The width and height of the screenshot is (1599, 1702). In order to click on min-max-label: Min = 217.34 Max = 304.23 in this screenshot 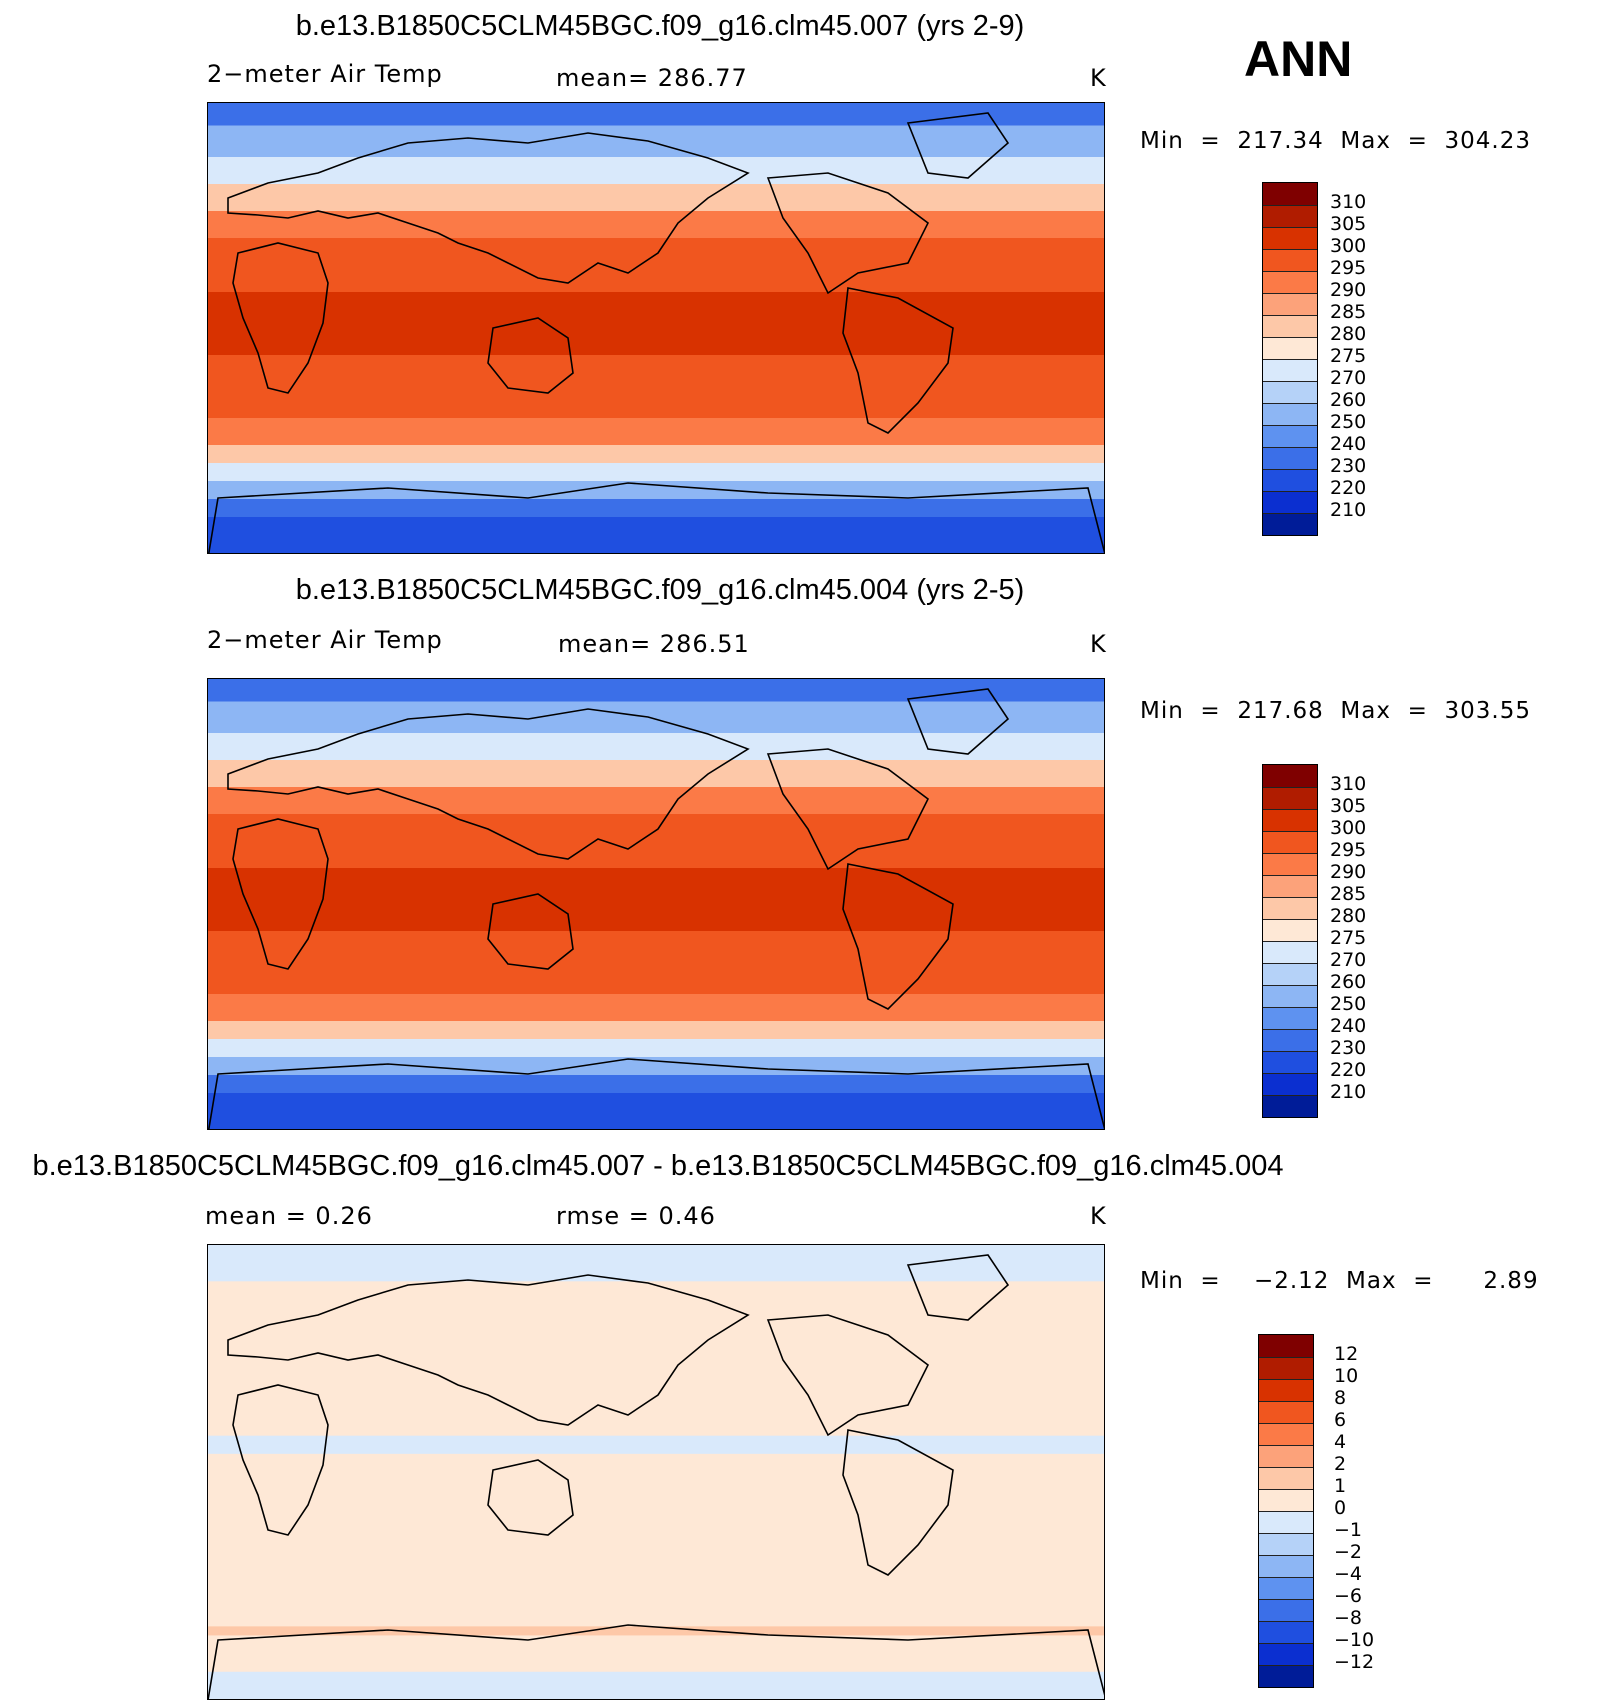, I will do `click(1335, 141)`.